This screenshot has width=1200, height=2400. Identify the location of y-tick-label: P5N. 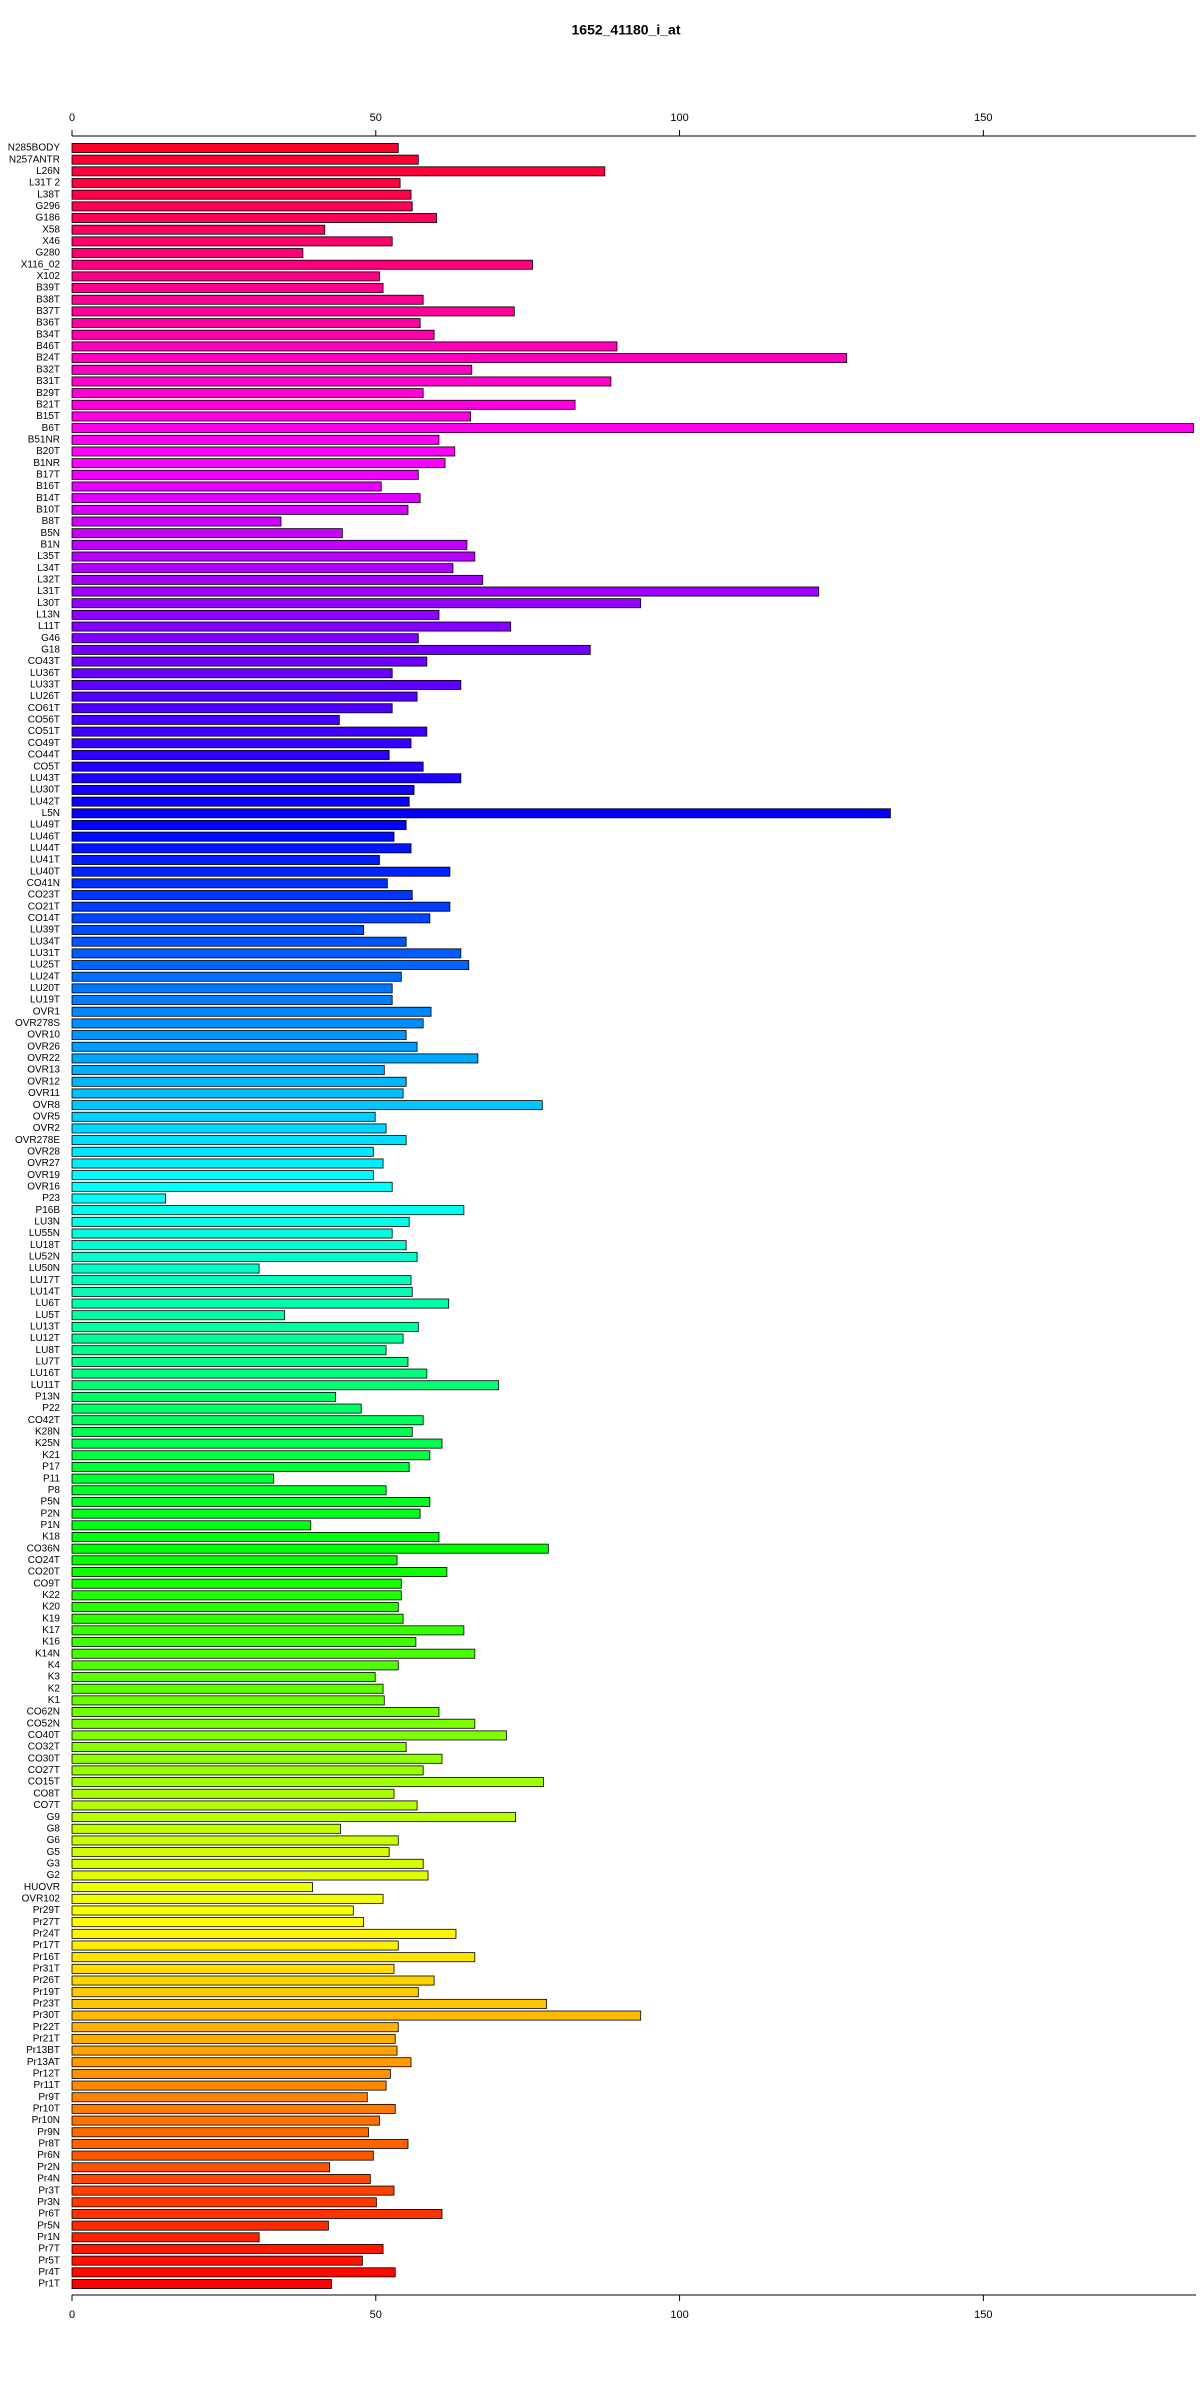
(50, 1502).